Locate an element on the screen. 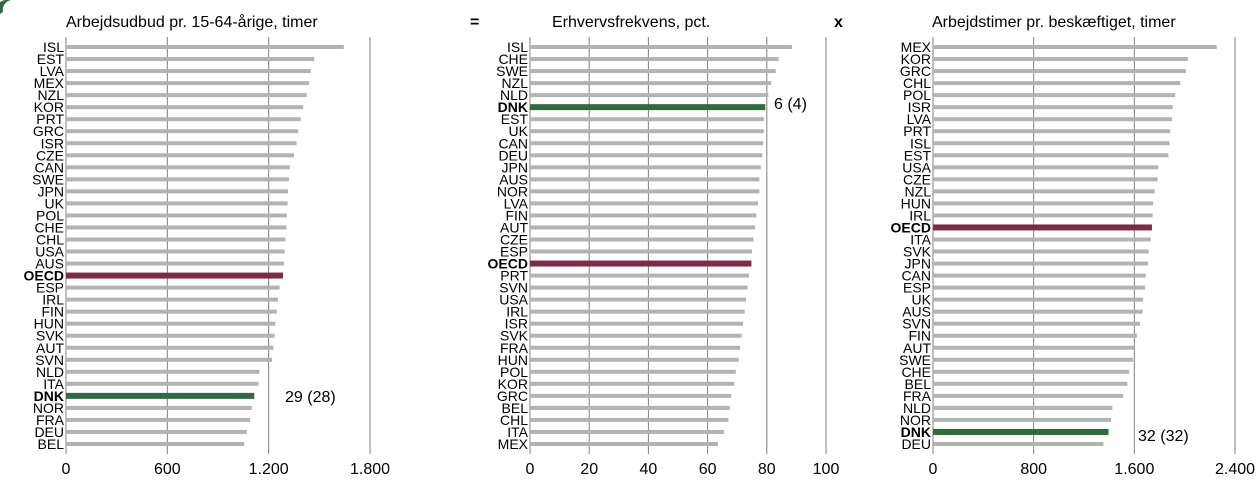 This screenshot has height=481, width=1258. category-label: ISL is located at coordinates (517, 47).